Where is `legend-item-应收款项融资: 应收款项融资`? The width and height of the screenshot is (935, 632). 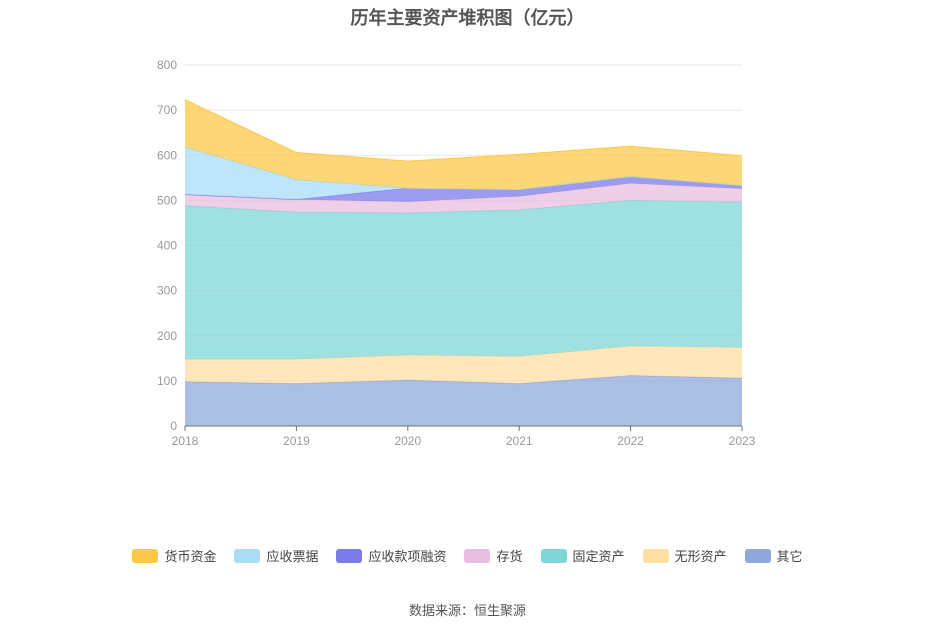
legend-item-应收款项融资: 应收款项融资 is located at coordinates (391, 555).